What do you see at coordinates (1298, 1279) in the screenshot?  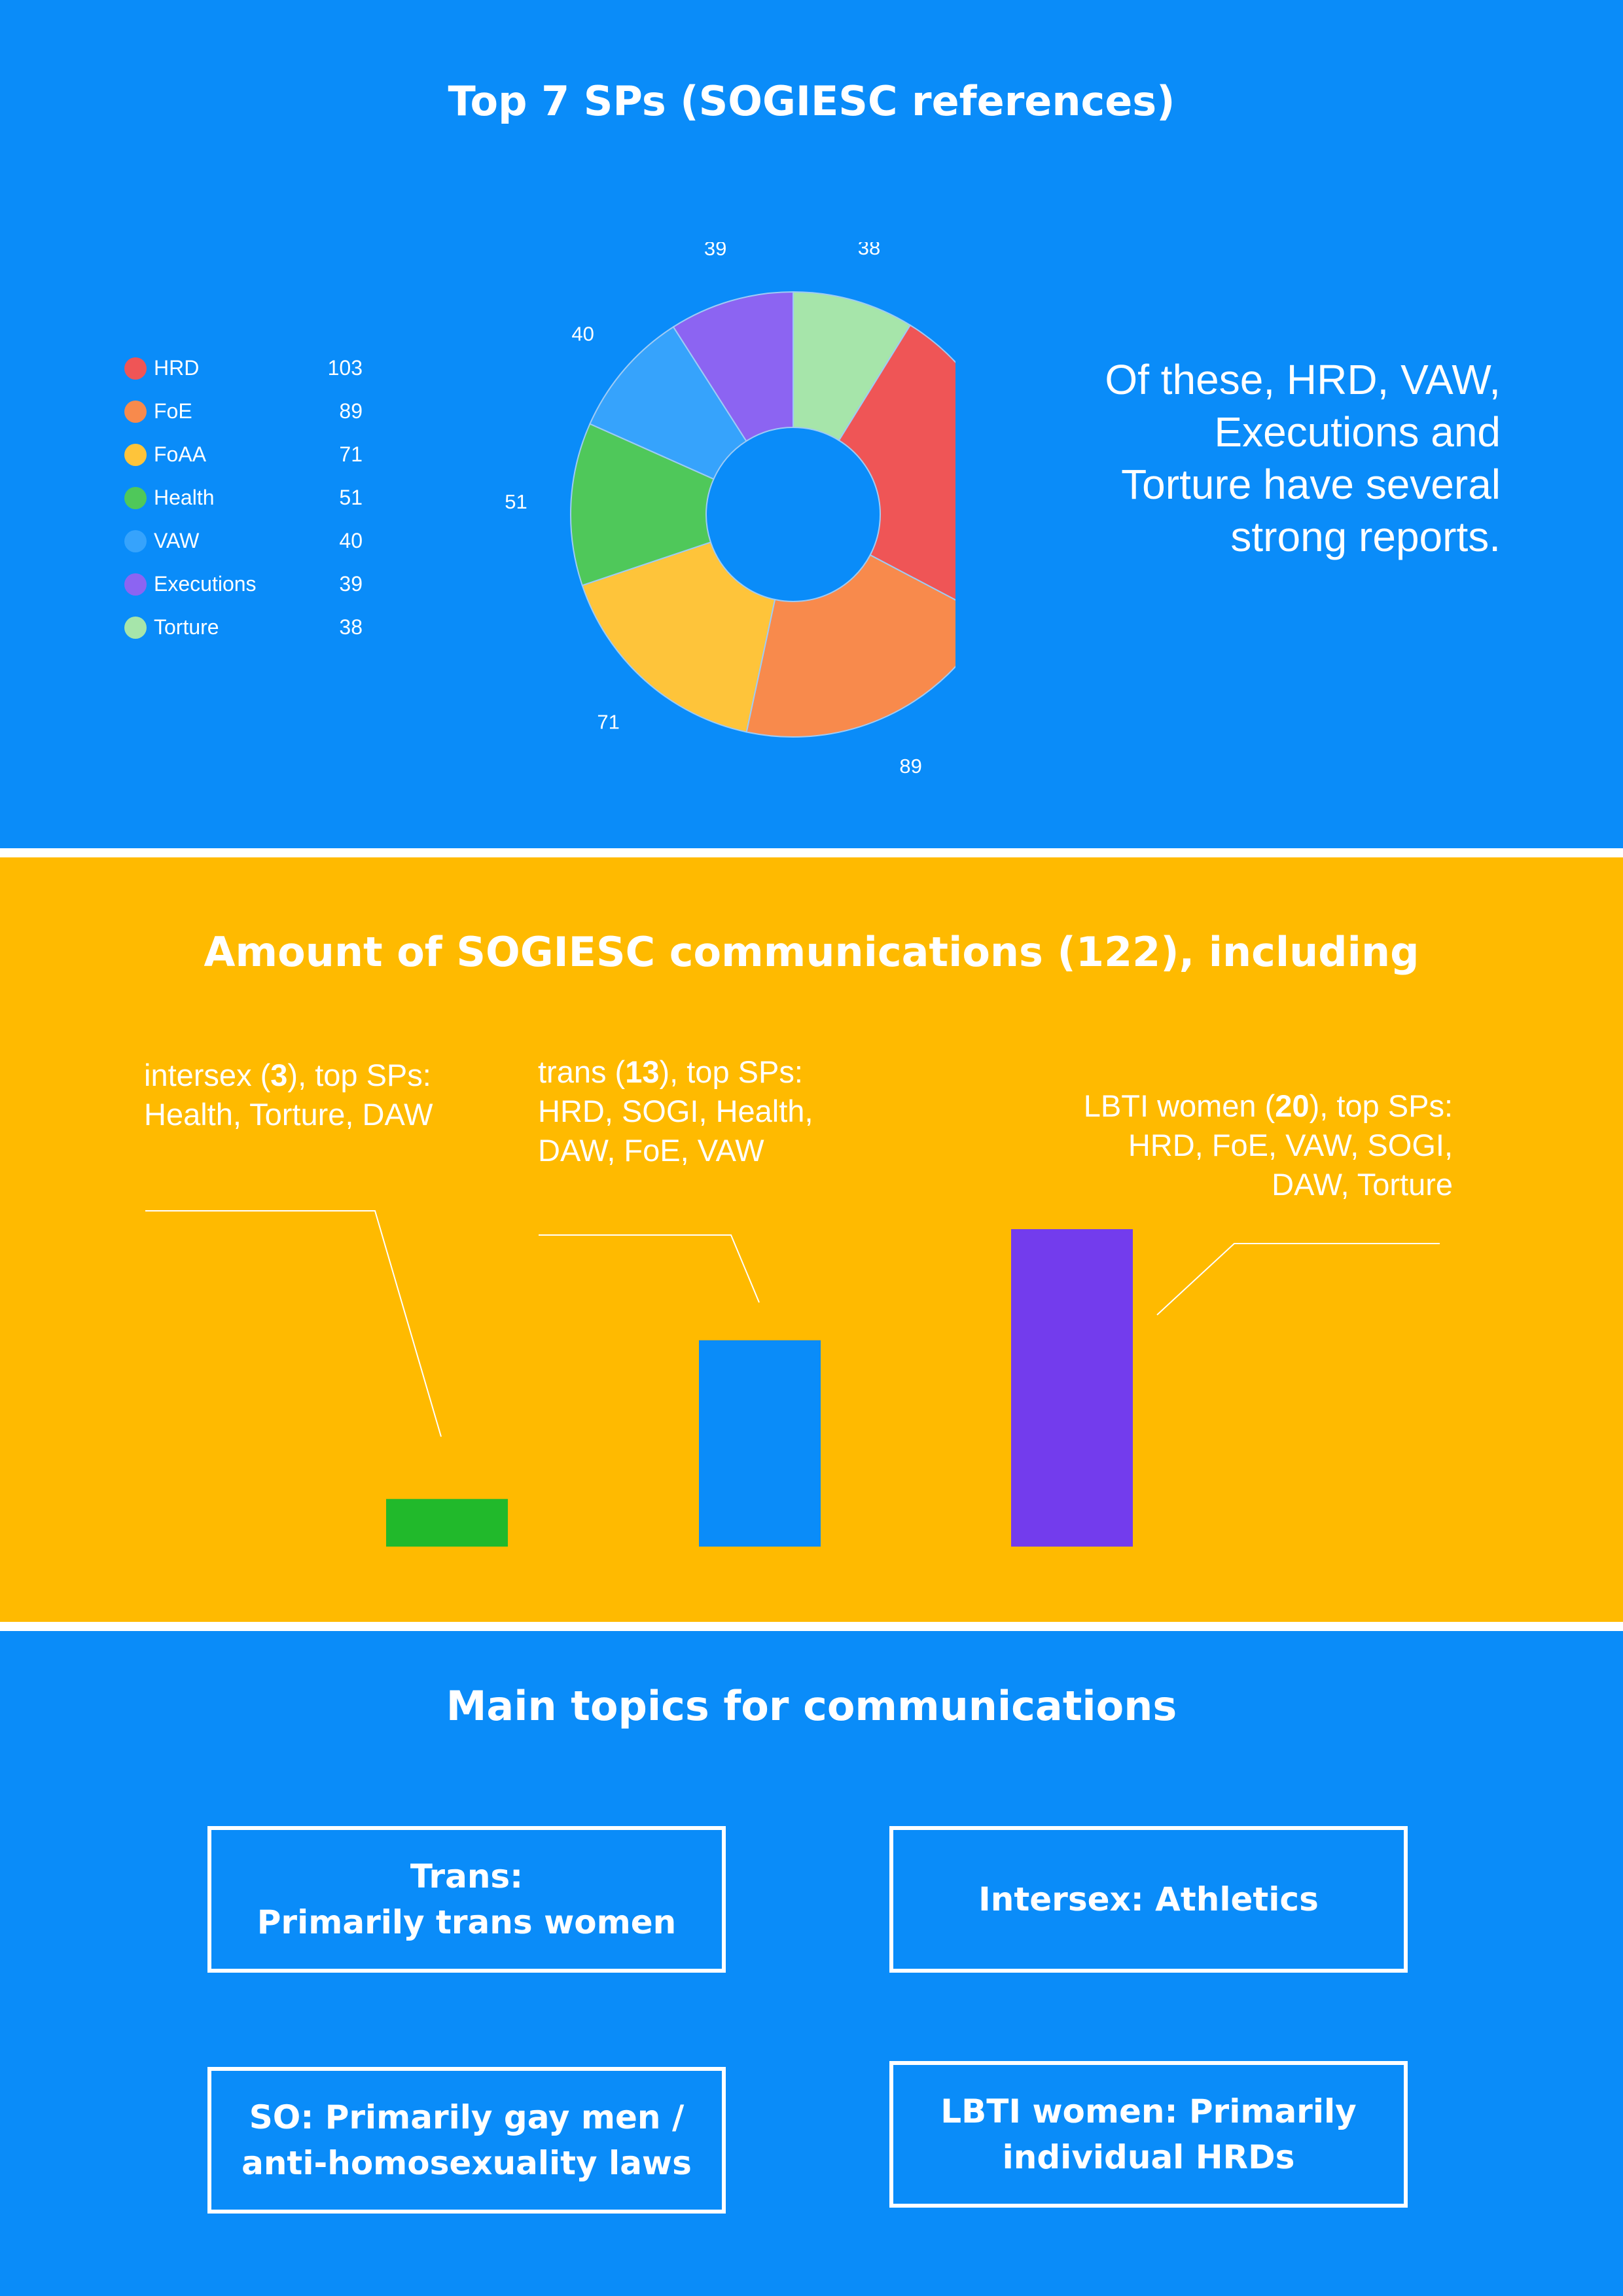 I see `leader-line-lbti-women` at bounding box center [1298, 1279].